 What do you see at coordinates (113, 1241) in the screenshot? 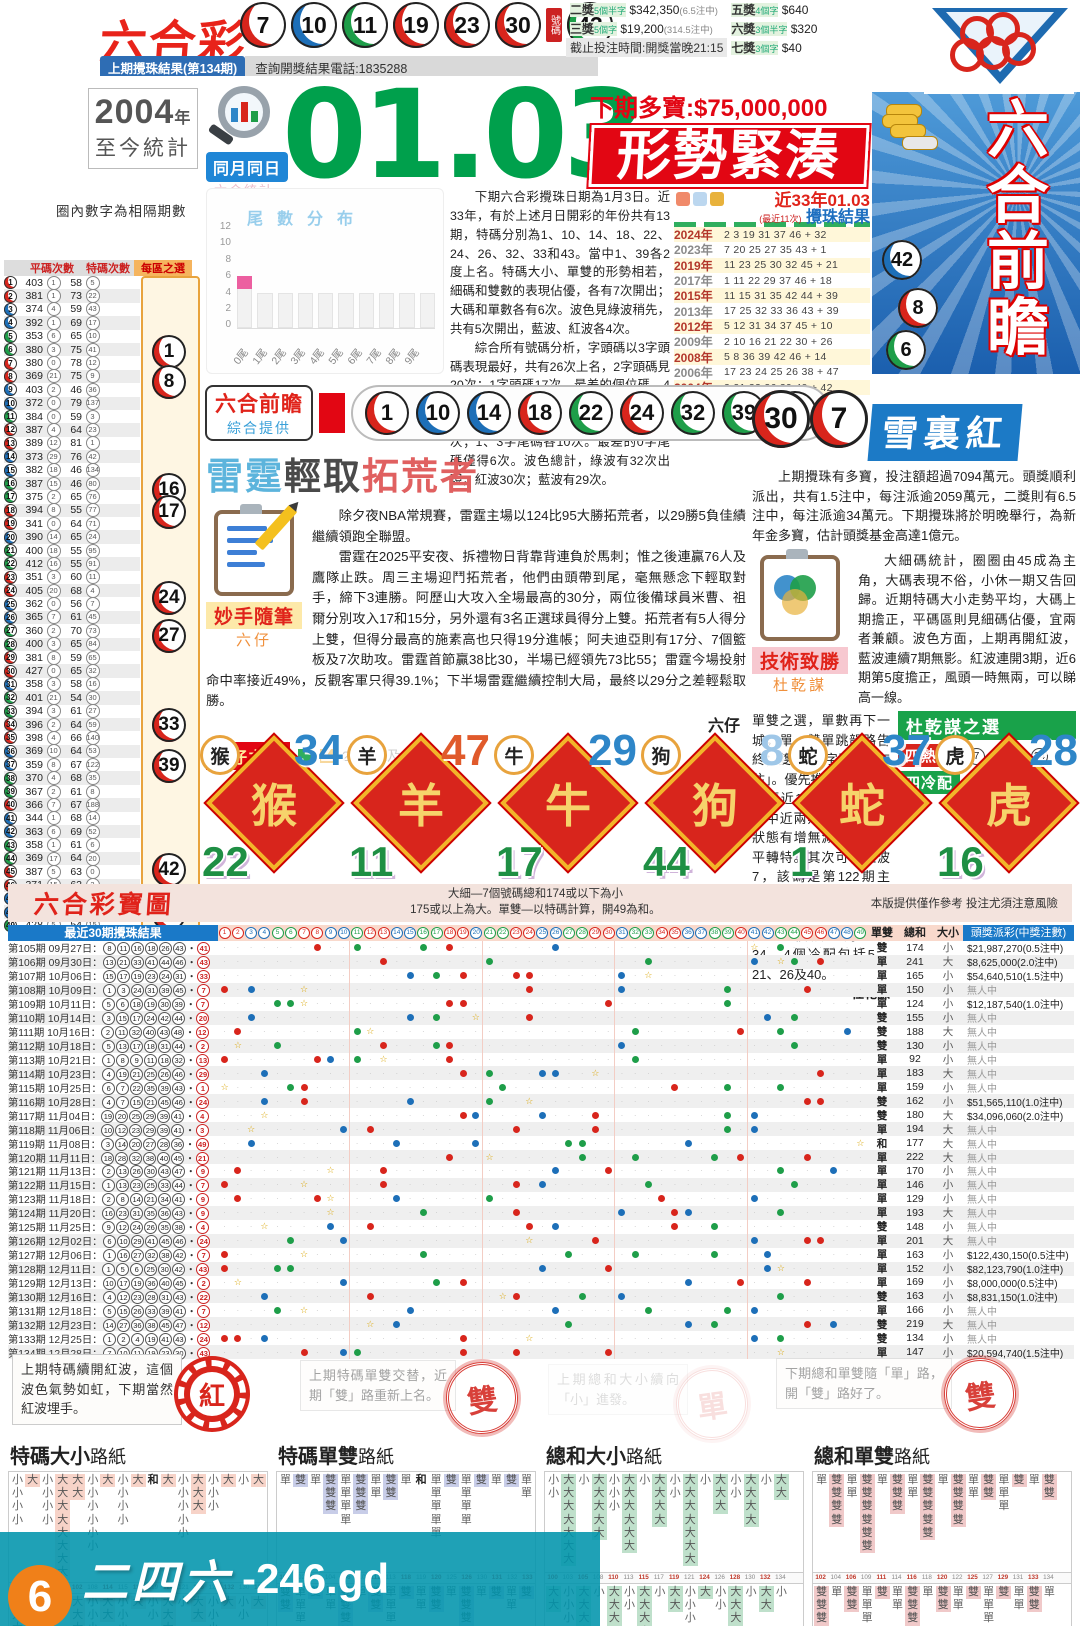
I see `draw-label: 第126期 12月02日： 6 10 29 41 45 46 ・ 24` at bounding box center [113, 1241].